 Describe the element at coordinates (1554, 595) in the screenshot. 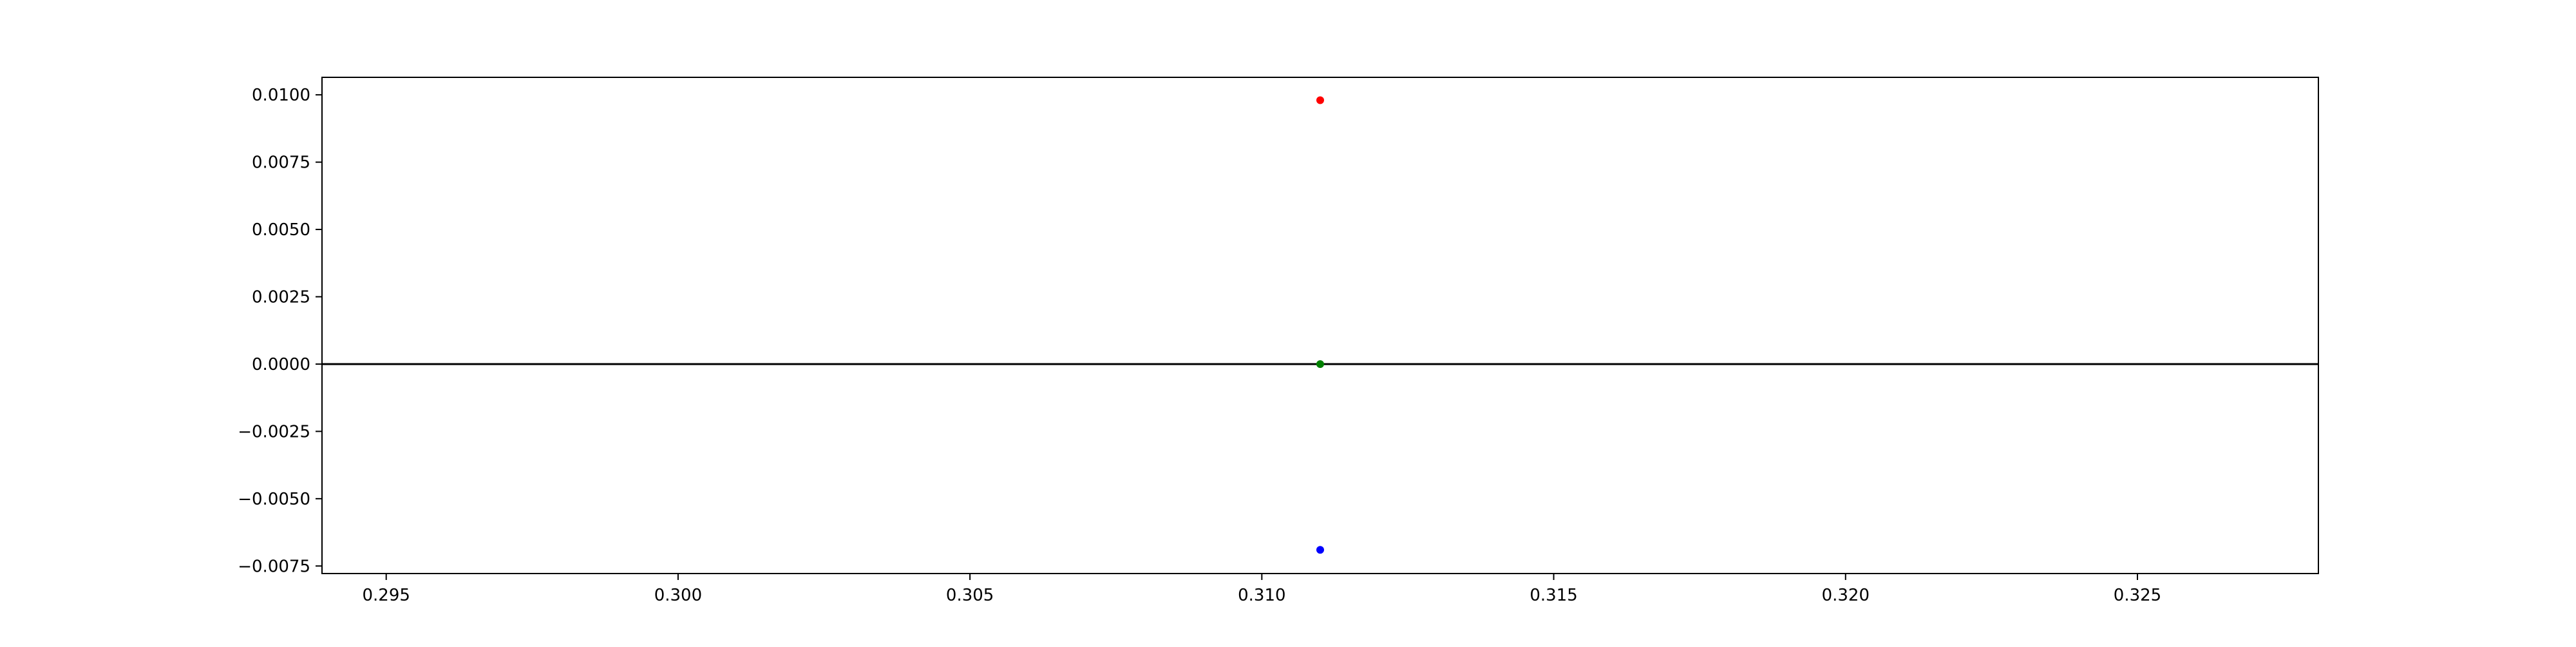

I see `x-tick-label-4: 0.315` at that location.